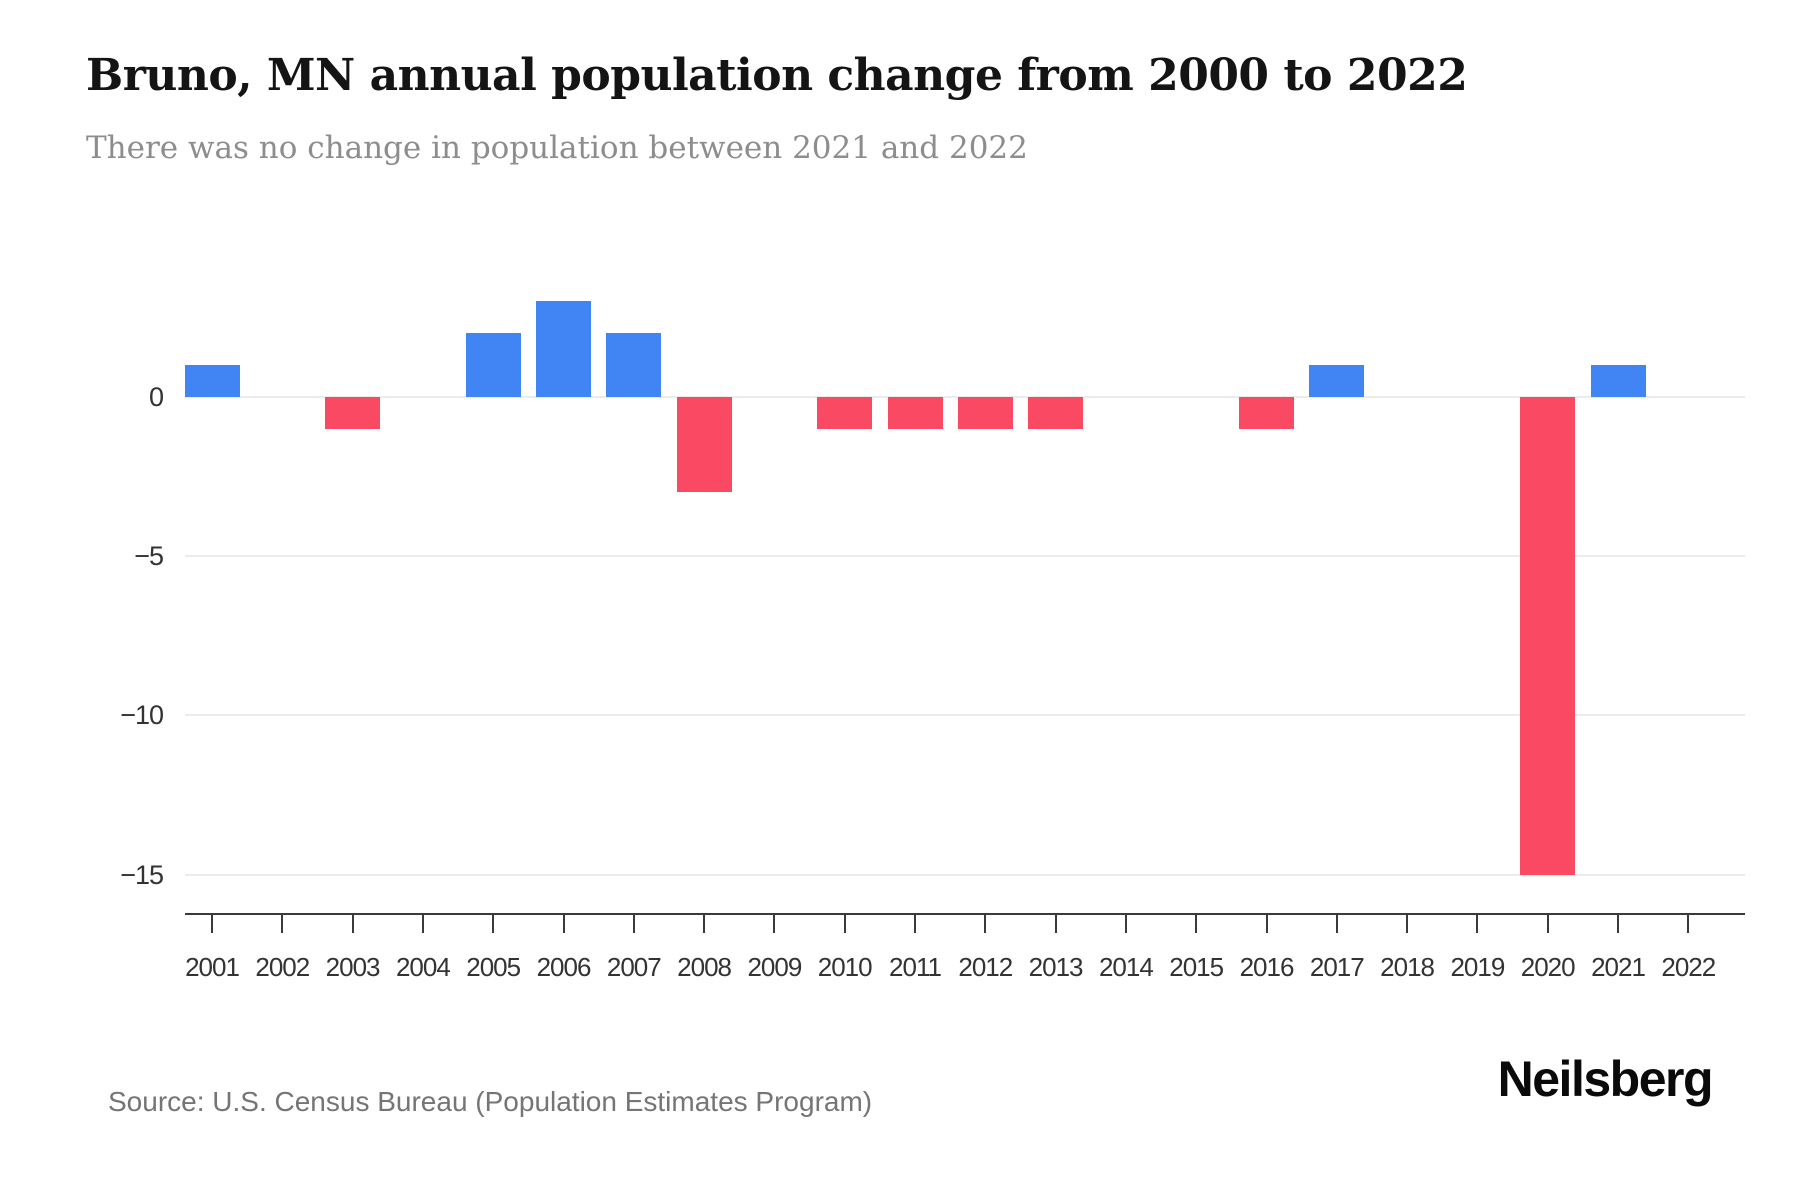  I want to click on x-tick-label-2011: 2011, so click(915, 967).